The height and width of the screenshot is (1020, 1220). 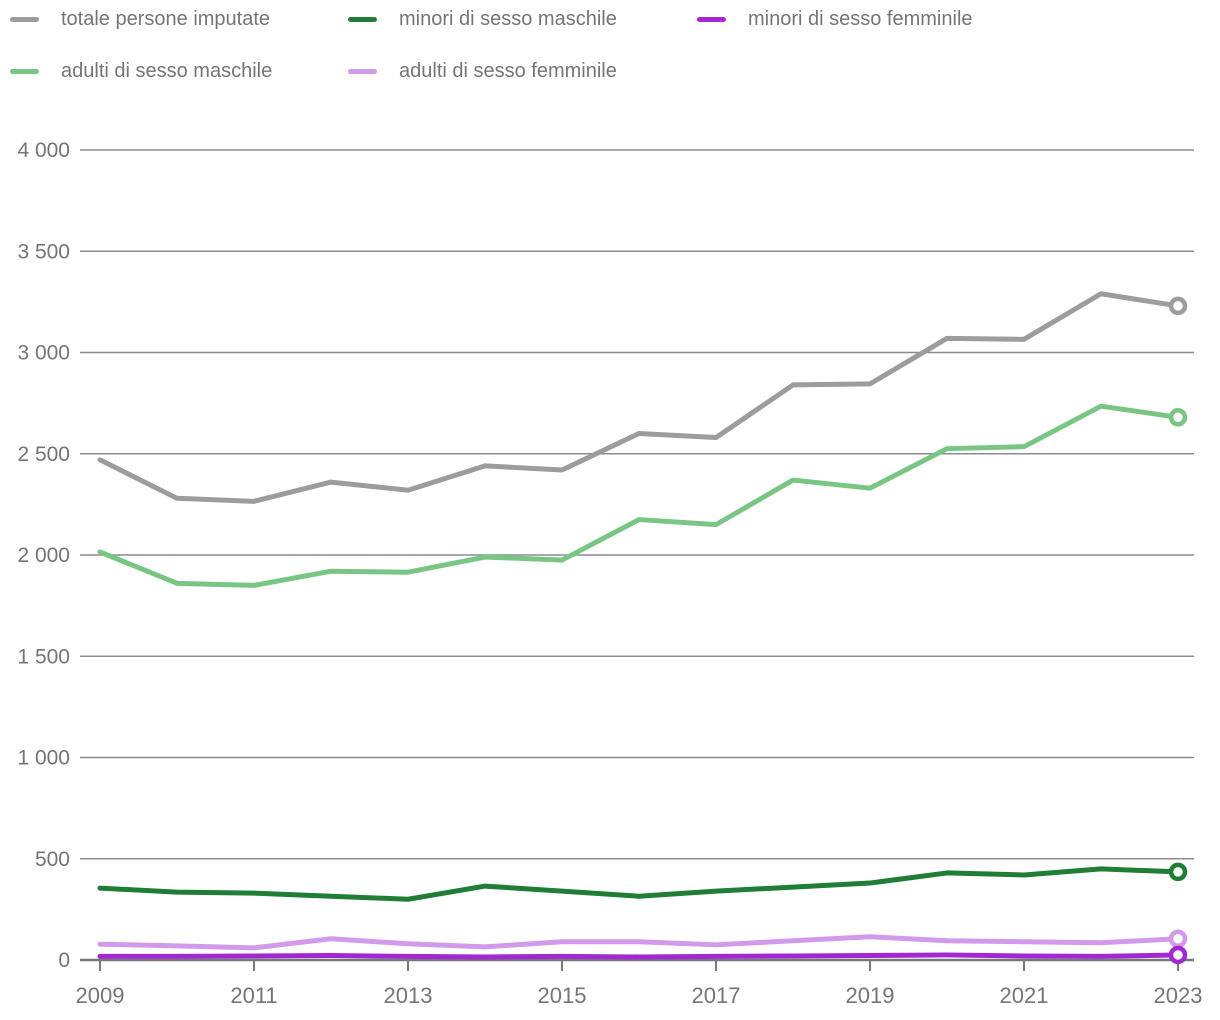 I want to click on line-adulti-di-sesso-femminile, so click(x=639, y=942).